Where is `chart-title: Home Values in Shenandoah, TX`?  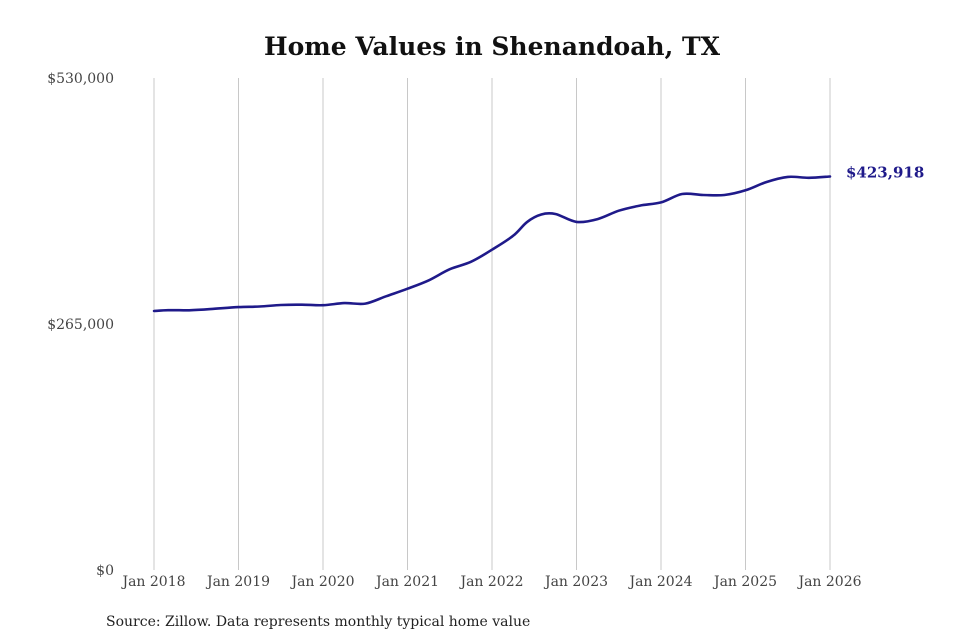 chart-title: Home Values in Shenandoah, TX is located at coordinates (492, 46).